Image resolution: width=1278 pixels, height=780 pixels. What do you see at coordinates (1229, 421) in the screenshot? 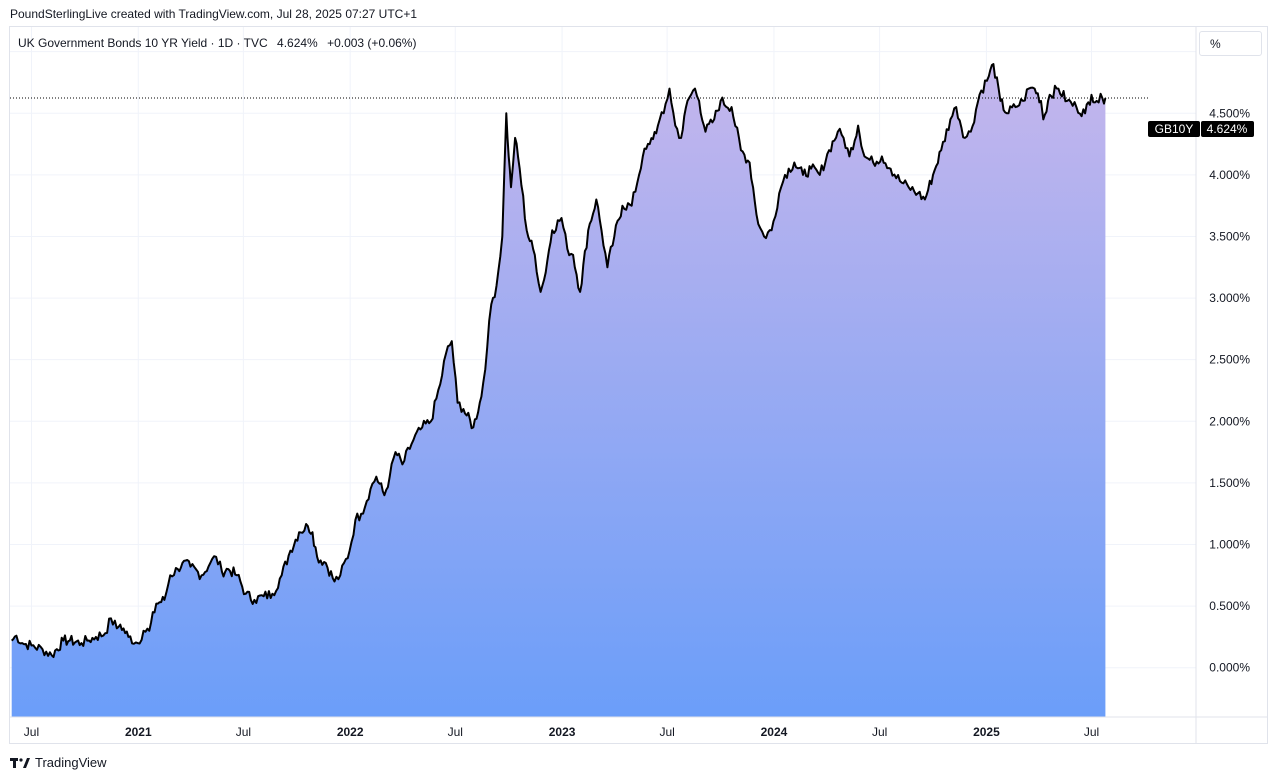
I see `y-tick-label: 2.000%` at bounding box center [1229, 421].